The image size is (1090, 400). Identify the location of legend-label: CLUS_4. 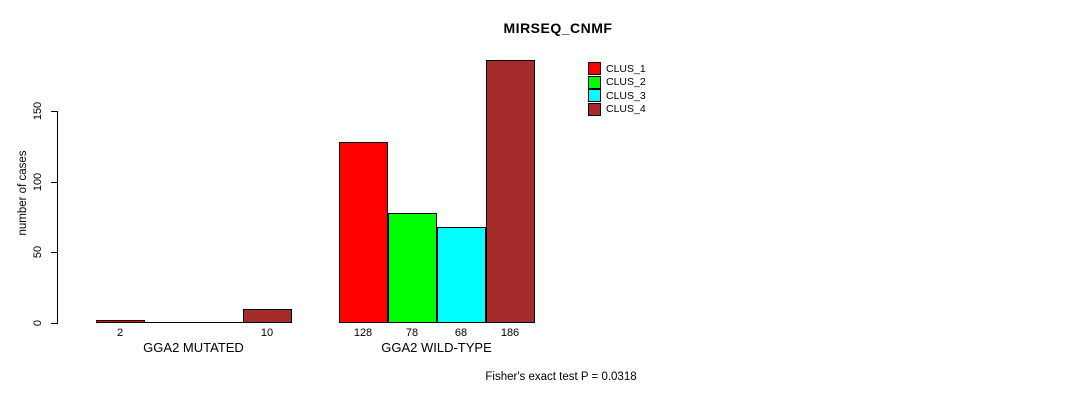
(626, 109).